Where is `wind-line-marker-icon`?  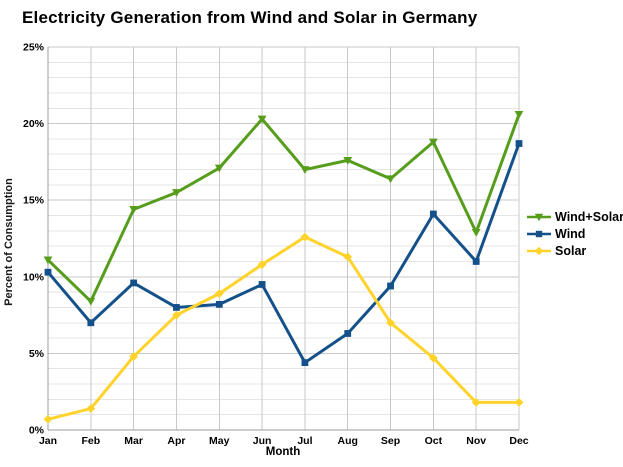
wind-line-marker-icon is located at coordinates (539, 234).